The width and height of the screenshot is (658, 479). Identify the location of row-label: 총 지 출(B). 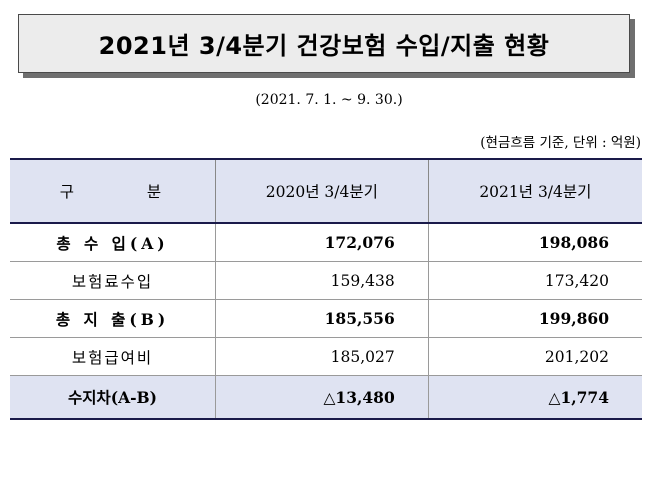
(113, 318).